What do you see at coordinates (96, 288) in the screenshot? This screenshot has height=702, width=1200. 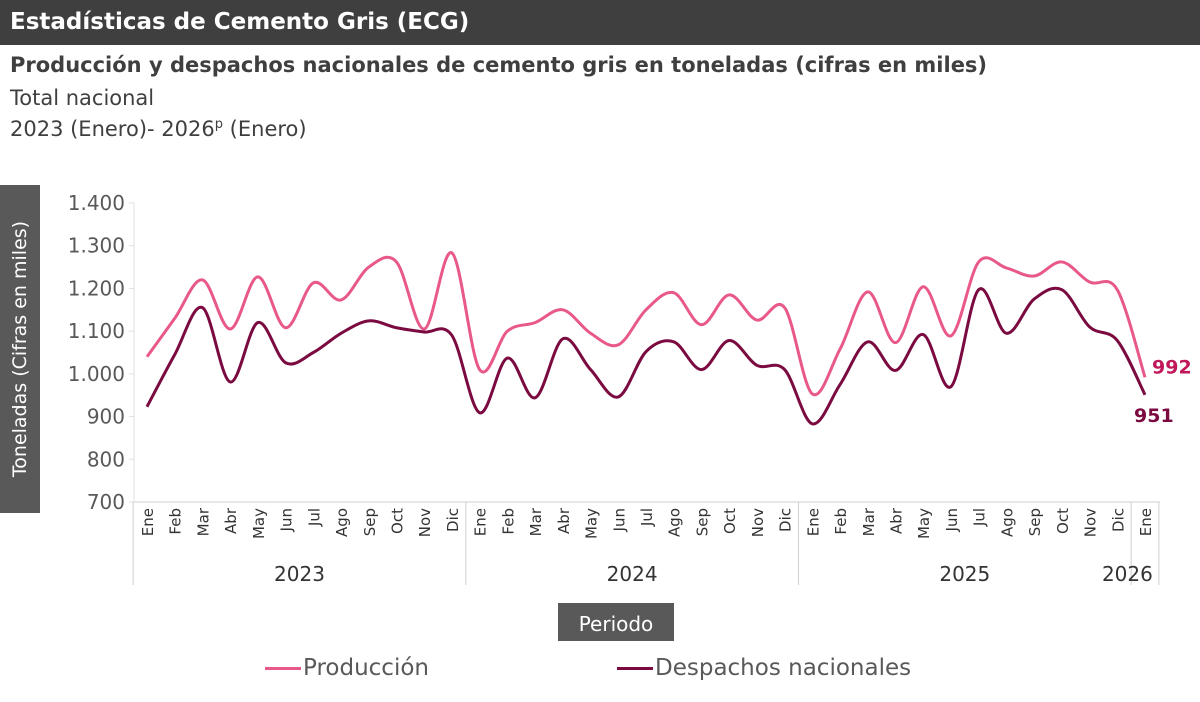 I see `y-tick-label: 1.200` at bounding box center [96, 288].